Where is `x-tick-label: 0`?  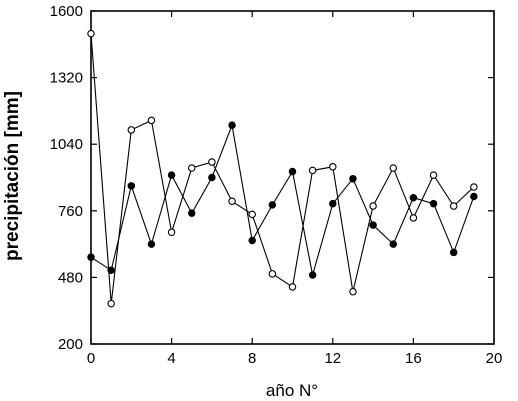
x-tick-label: 0 is located at coordinates (91, 358).